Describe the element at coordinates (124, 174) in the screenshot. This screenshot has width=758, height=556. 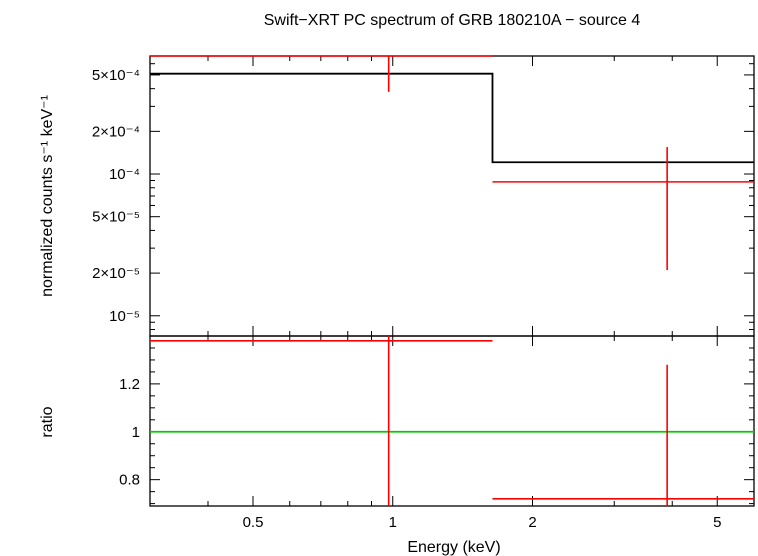
I see `y-tick-label: 10⁻⁴` at that location.